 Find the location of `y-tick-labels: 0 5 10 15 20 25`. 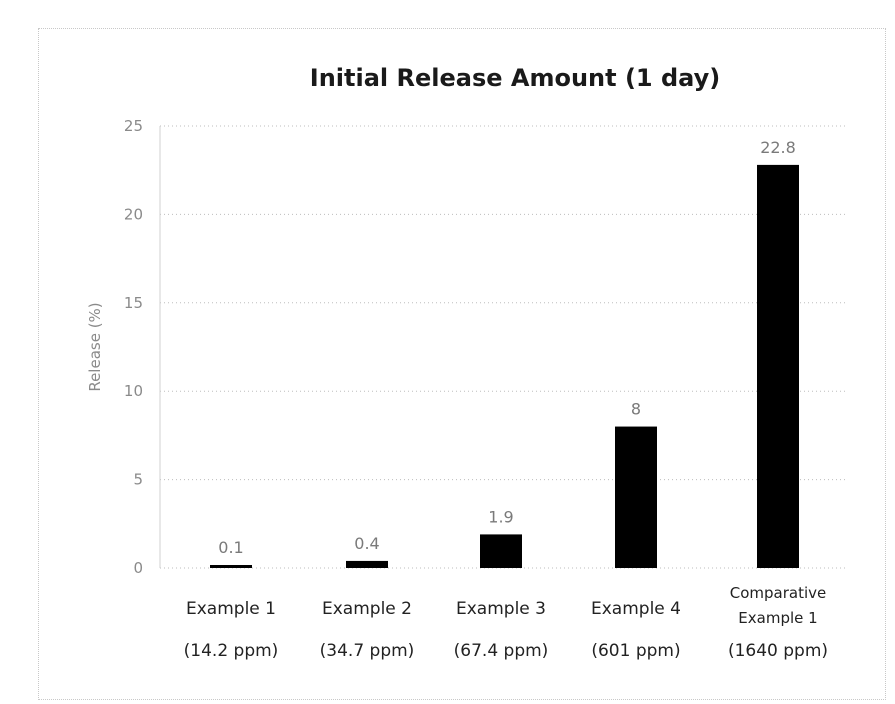

y-tick-labels: 0 5 10 15 20 25 is located at coordinates (133, 347).